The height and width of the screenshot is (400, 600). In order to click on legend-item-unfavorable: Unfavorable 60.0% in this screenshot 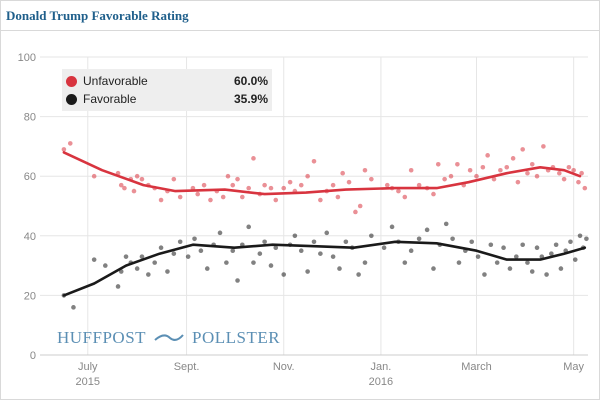, I will do `click(167, 81)`.